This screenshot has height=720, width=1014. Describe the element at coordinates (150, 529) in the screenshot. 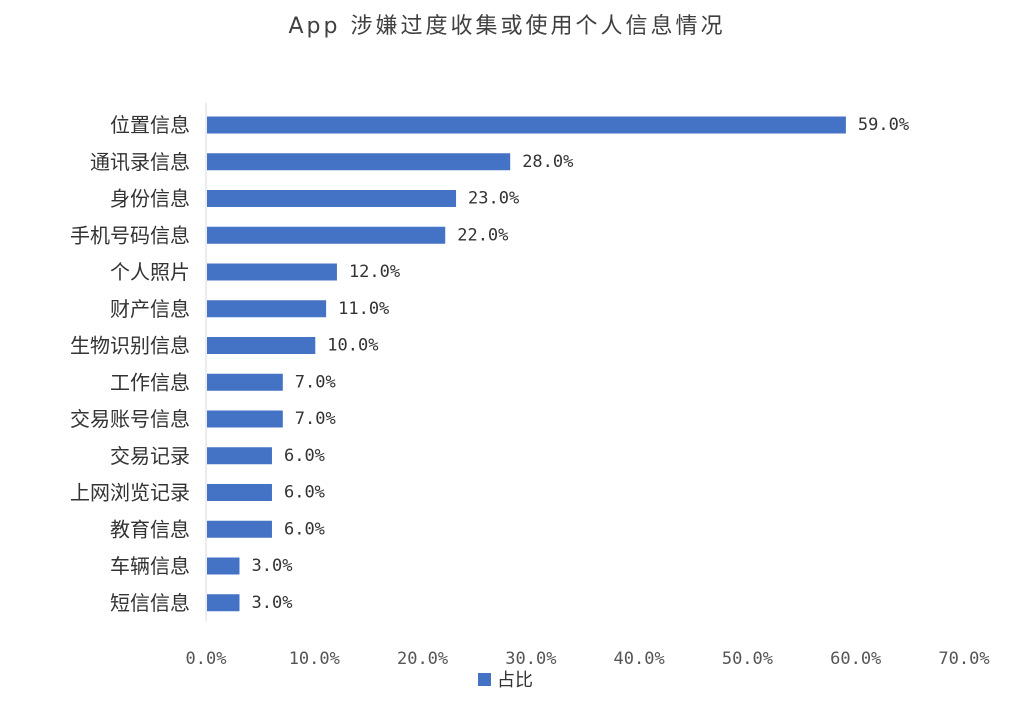

I see `category-label: 教育信息` at that location.